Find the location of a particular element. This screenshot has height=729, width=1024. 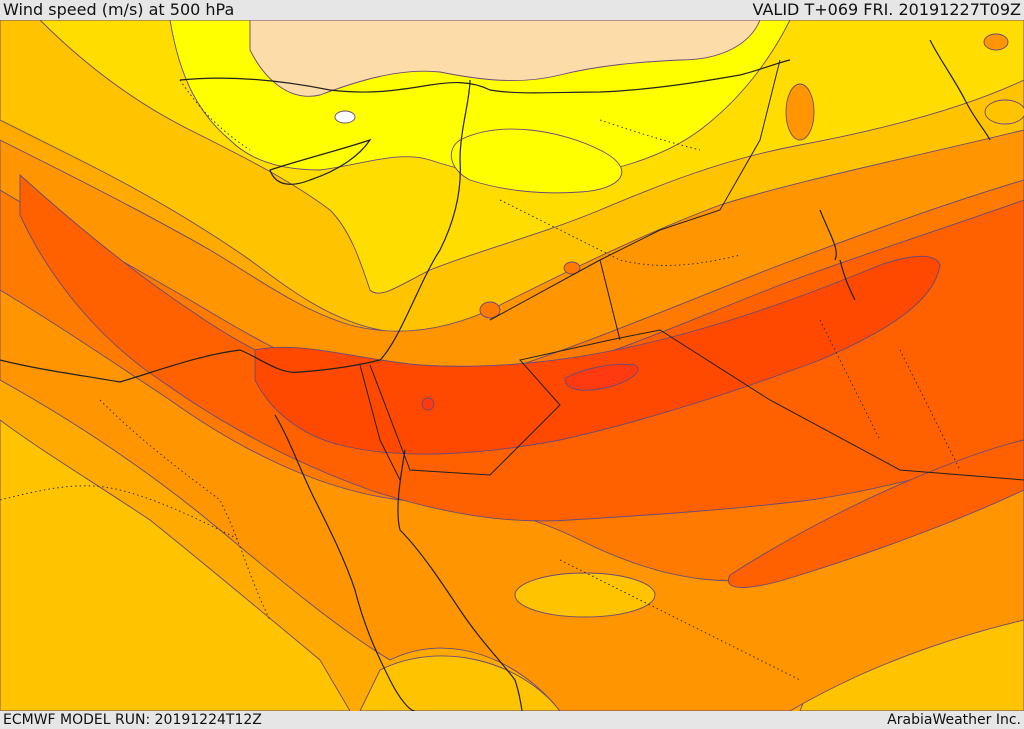

coastline-red-sea-west is located at coordinates (345, 562).